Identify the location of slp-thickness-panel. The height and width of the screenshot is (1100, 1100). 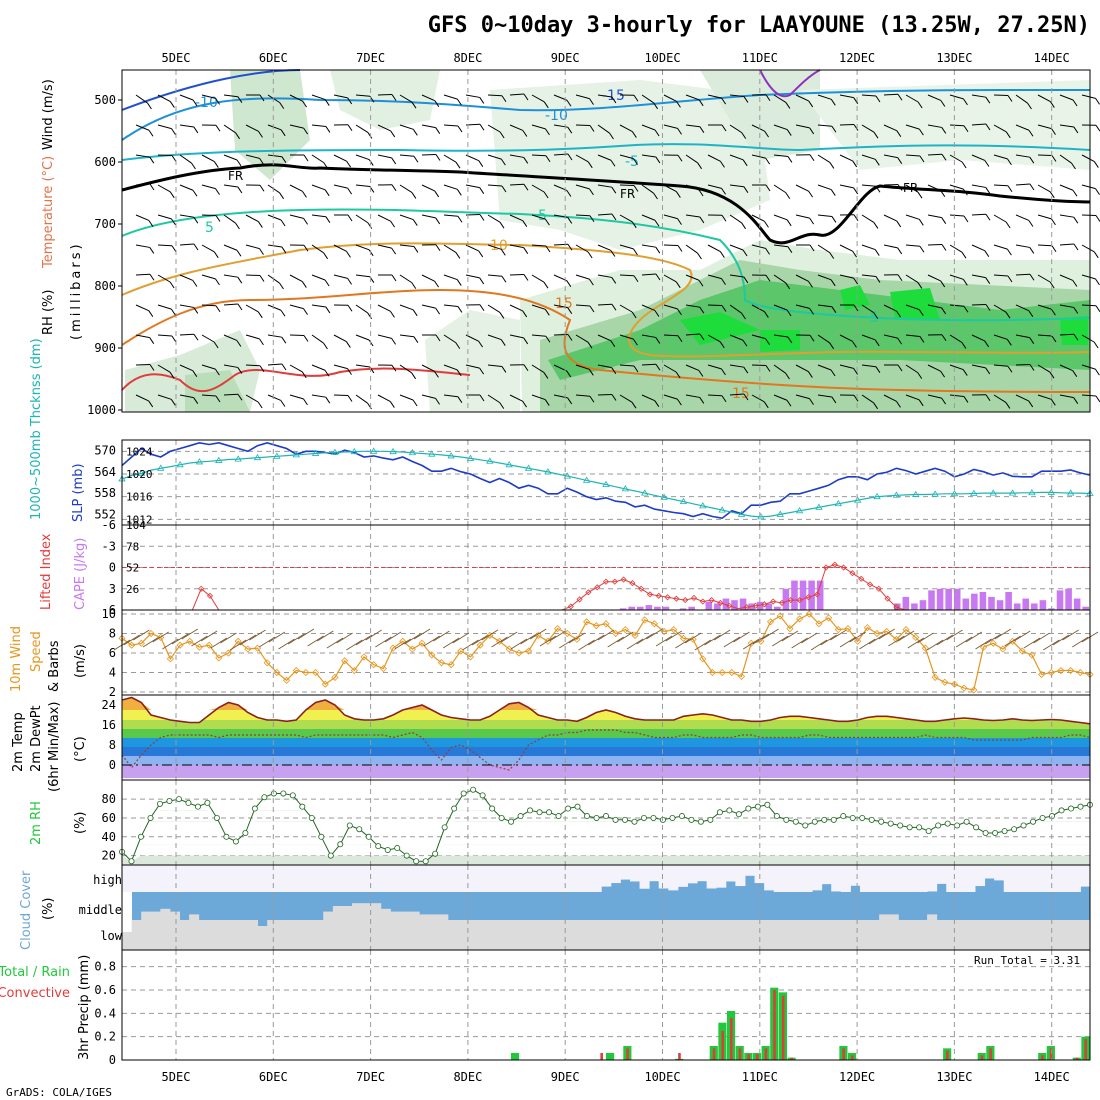
(606, 480).